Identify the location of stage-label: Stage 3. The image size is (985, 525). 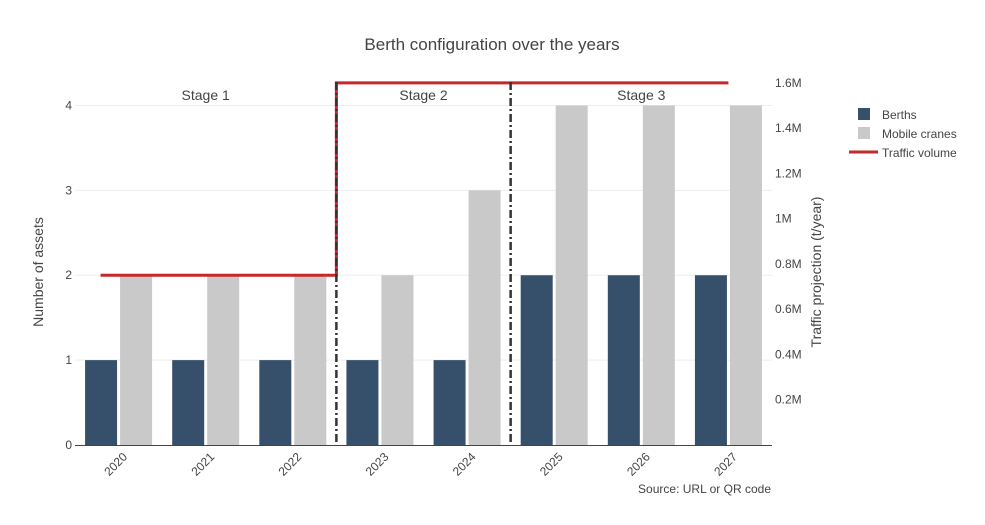
(641, 95).